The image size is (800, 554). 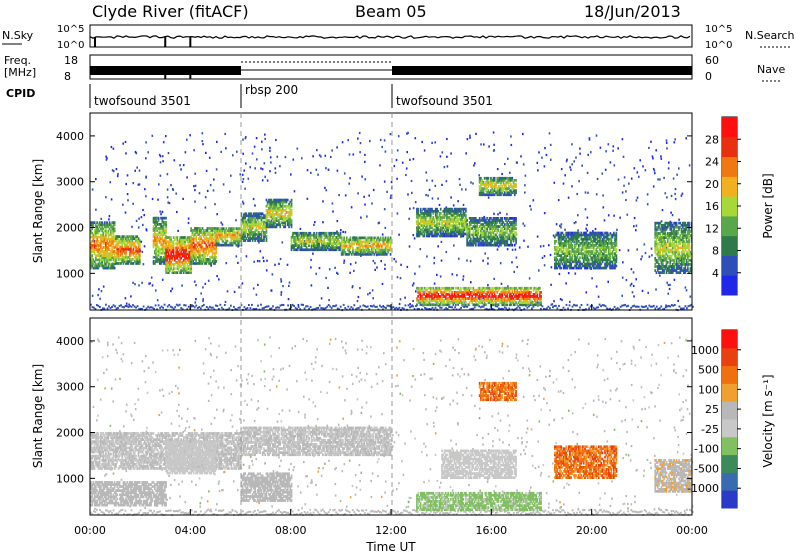 I want to click on freq-tick-bottom: 8, so click(x=67, y=76).